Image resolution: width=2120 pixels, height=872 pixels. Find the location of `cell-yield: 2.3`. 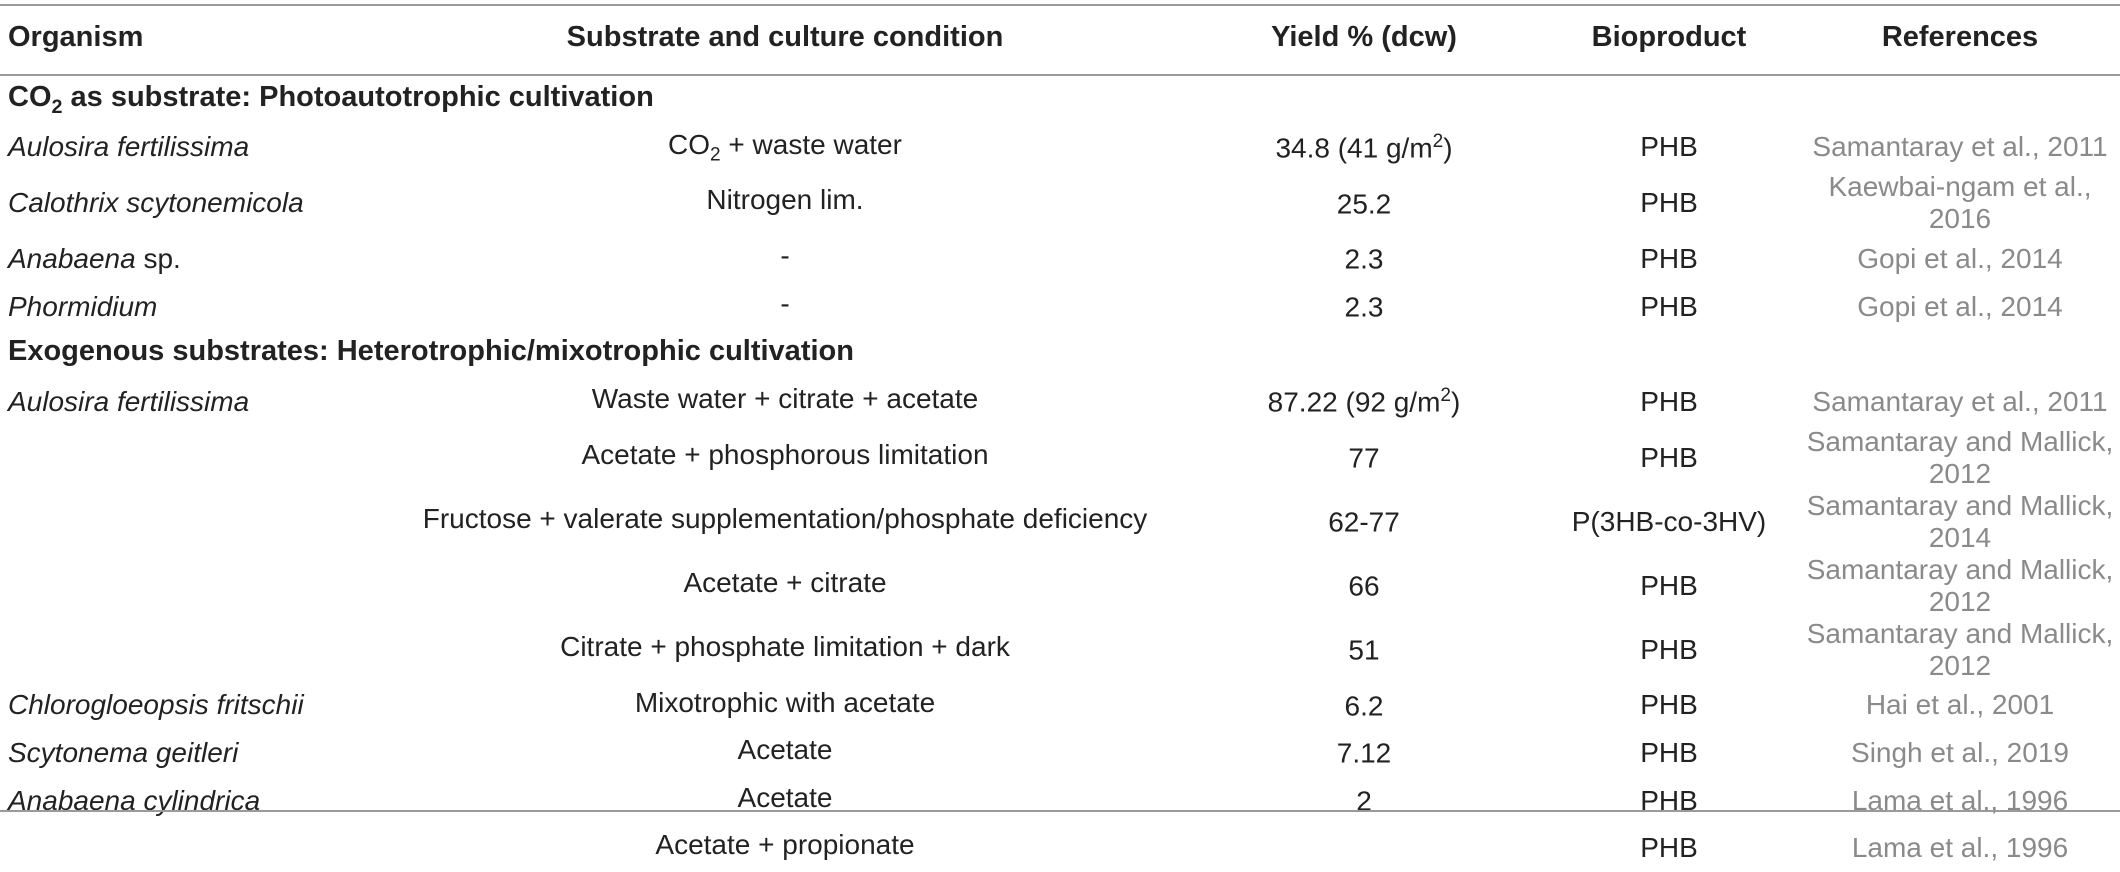

cell-yield: 2.3 is located at coordinates (1364, 259).